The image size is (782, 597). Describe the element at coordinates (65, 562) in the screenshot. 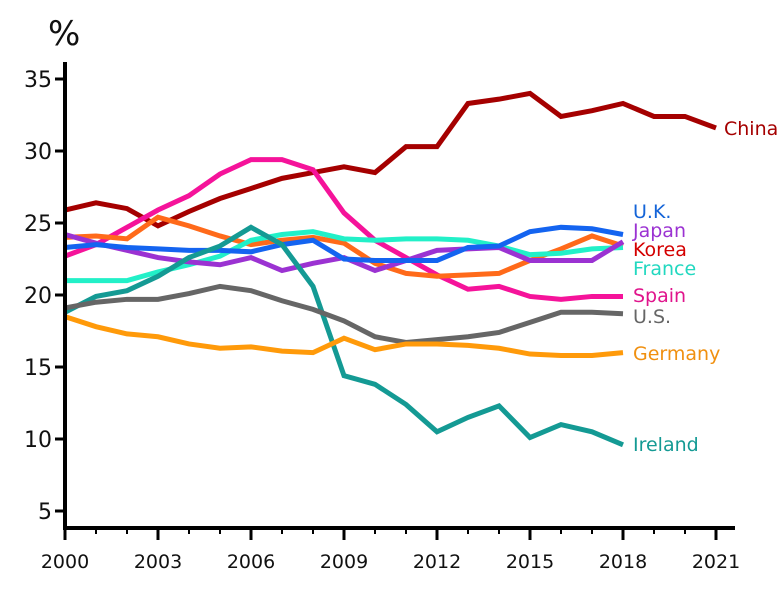

I see `x-tick-label: 2000` at that location.